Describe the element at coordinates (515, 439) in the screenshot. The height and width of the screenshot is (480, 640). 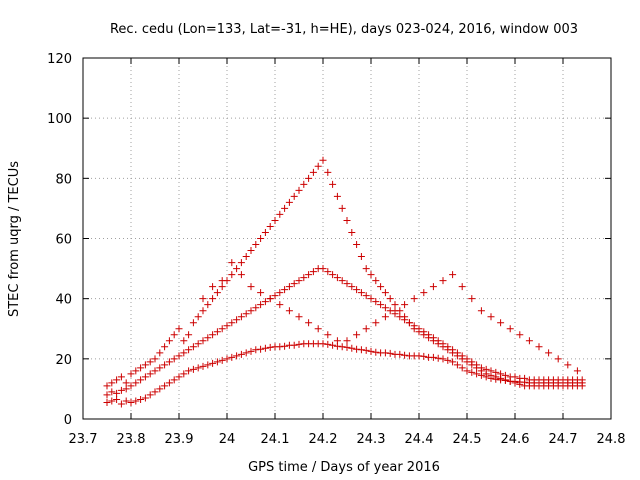
I see `x-tick-label: 24.6` at that location.